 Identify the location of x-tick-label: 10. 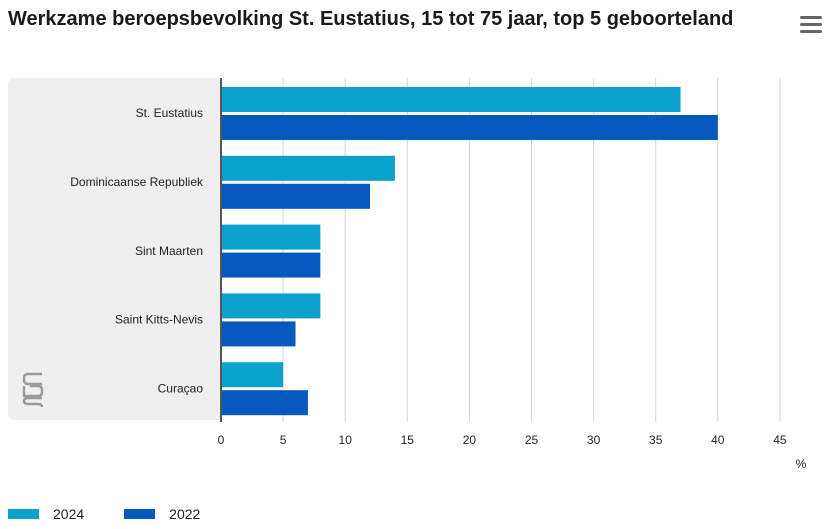
(346, 440).